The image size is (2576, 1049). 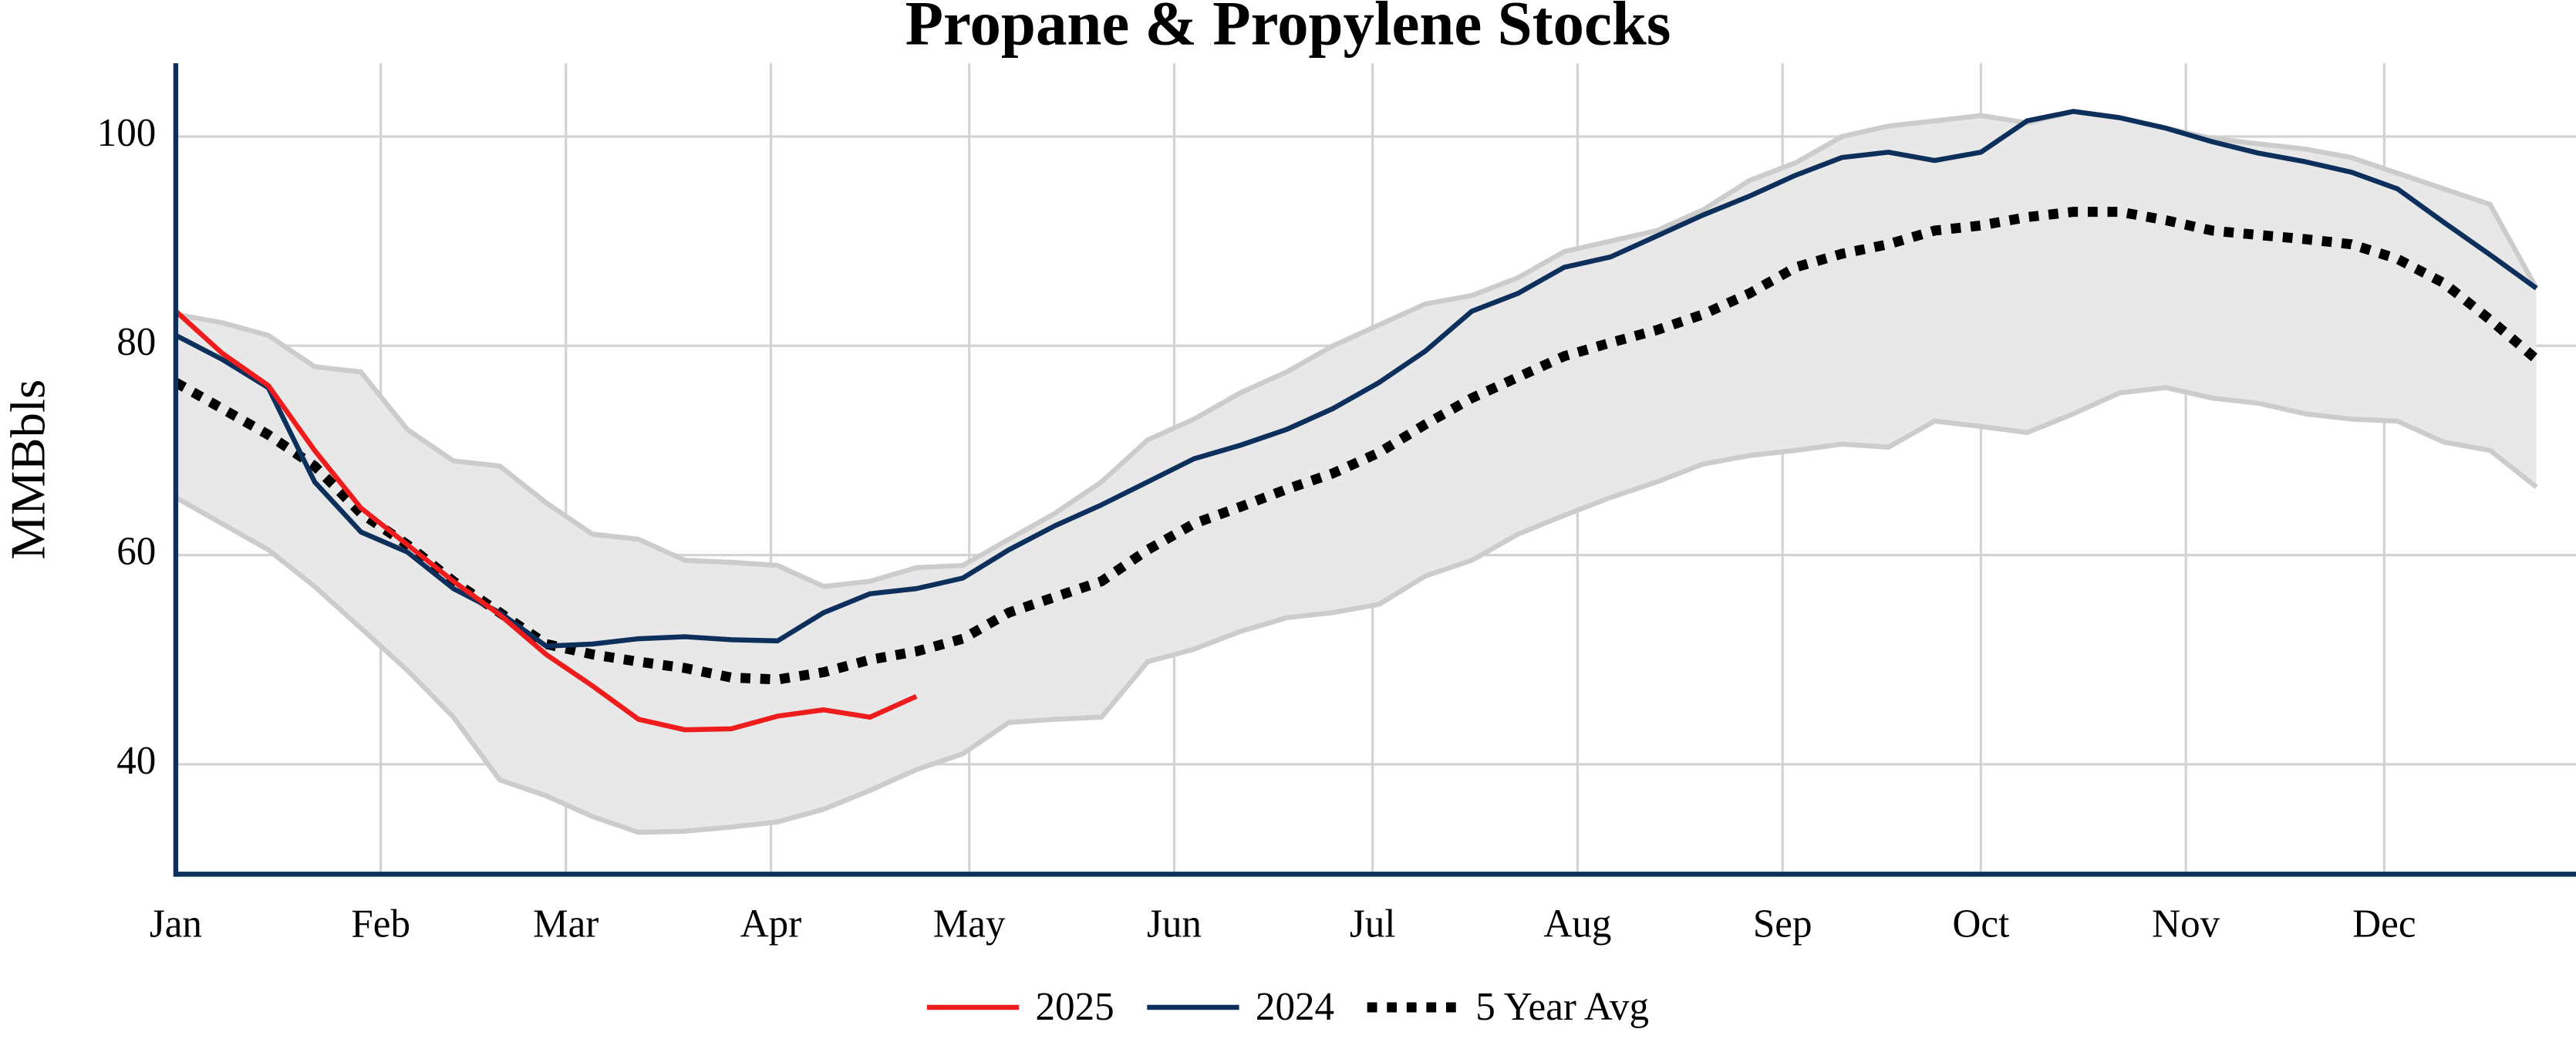 I want to click on x-tick-label: Aug, so click(x=1577, y=924).